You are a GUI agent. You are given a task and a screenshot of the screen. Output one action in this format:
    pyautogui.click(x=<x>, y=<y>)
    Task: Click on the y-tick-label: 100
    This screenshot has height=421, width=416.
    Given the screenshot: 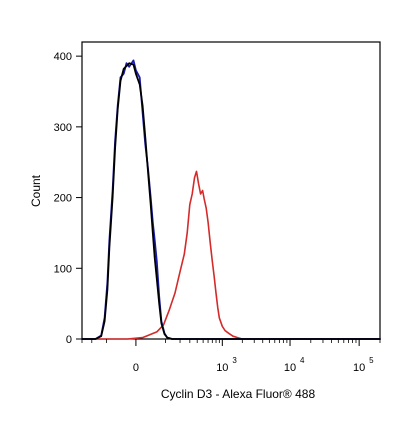 What is the action you would take?
    pyautogui.click(x=63, y=269)
    